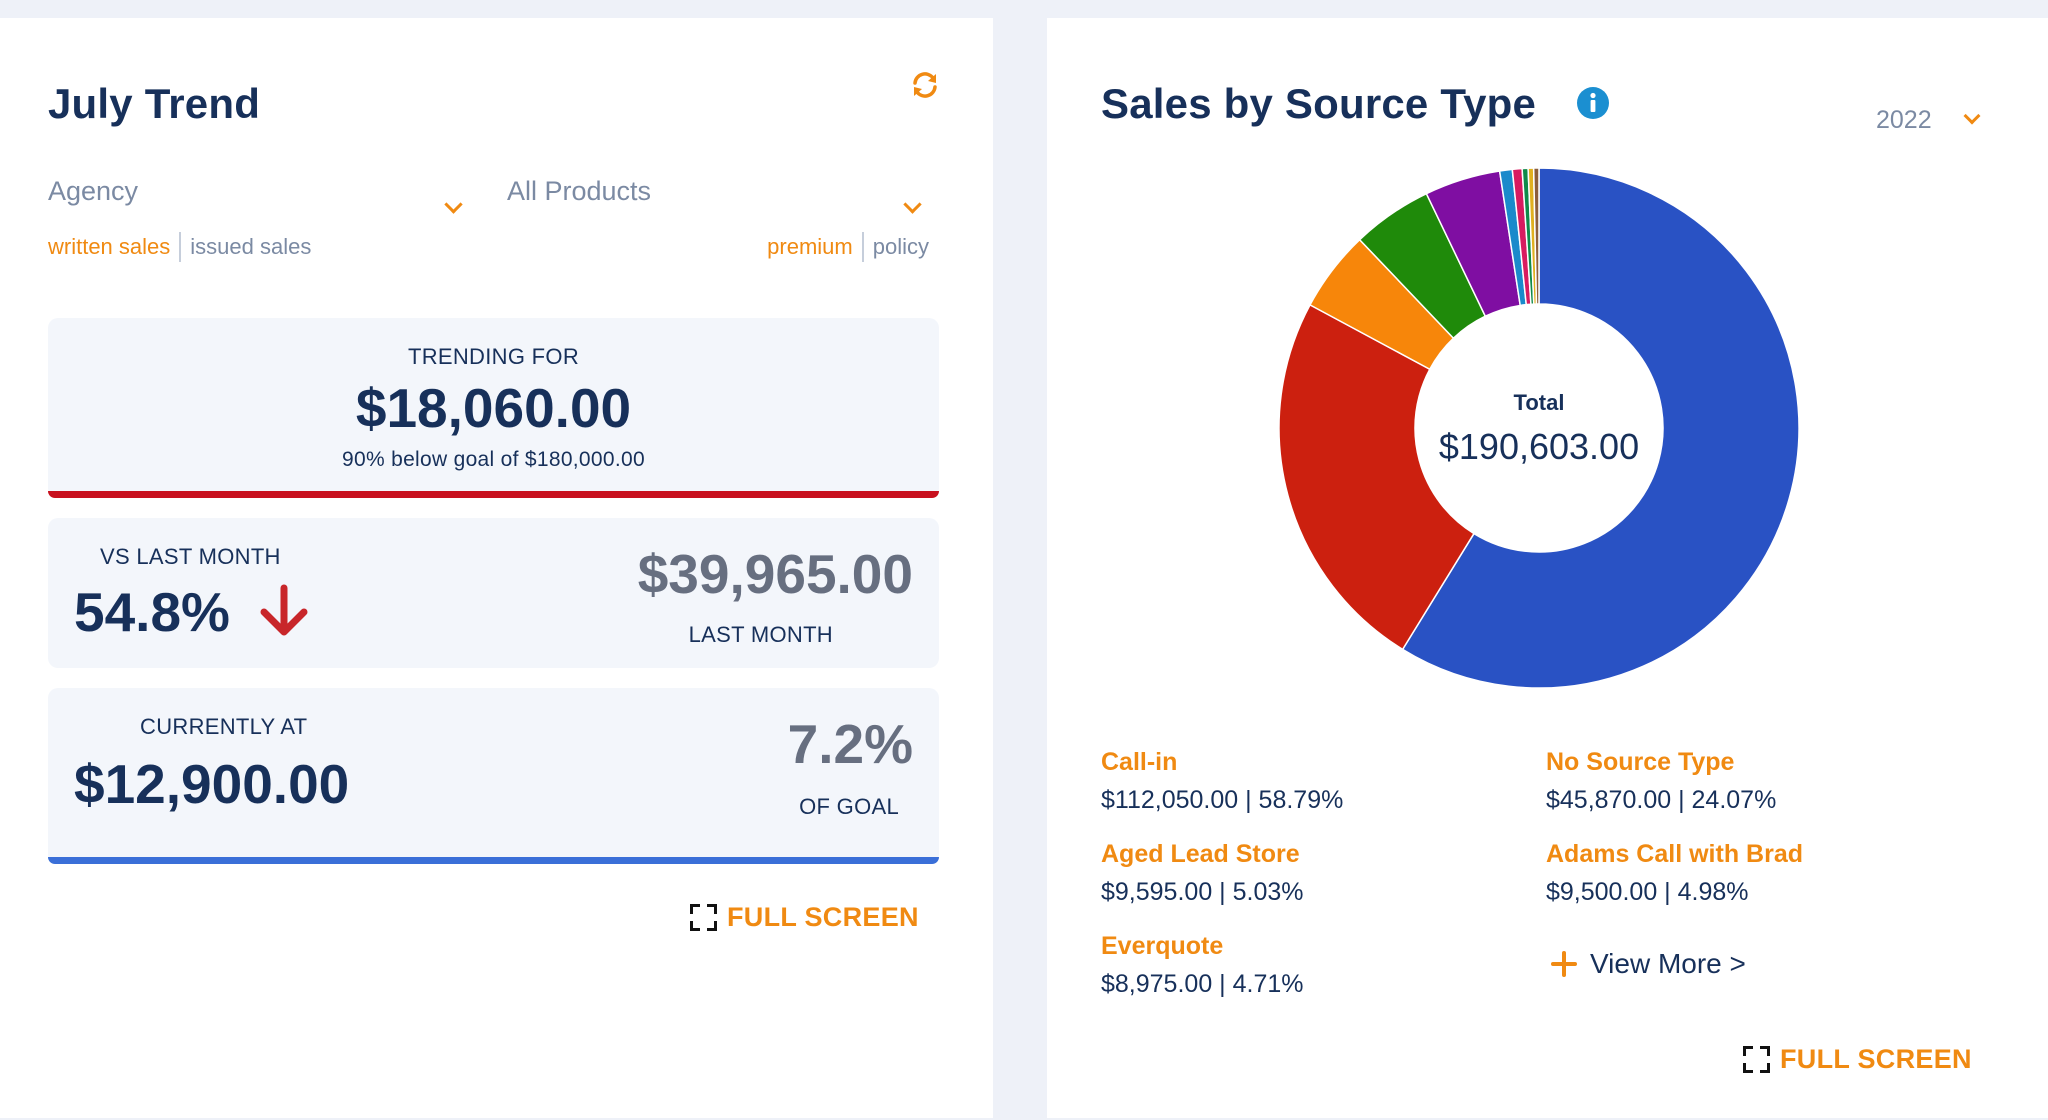  What do you see at coordinates (154, 103) in the screenshot?
I see `panel-title: July Trend` at bounding box center [154, 103].